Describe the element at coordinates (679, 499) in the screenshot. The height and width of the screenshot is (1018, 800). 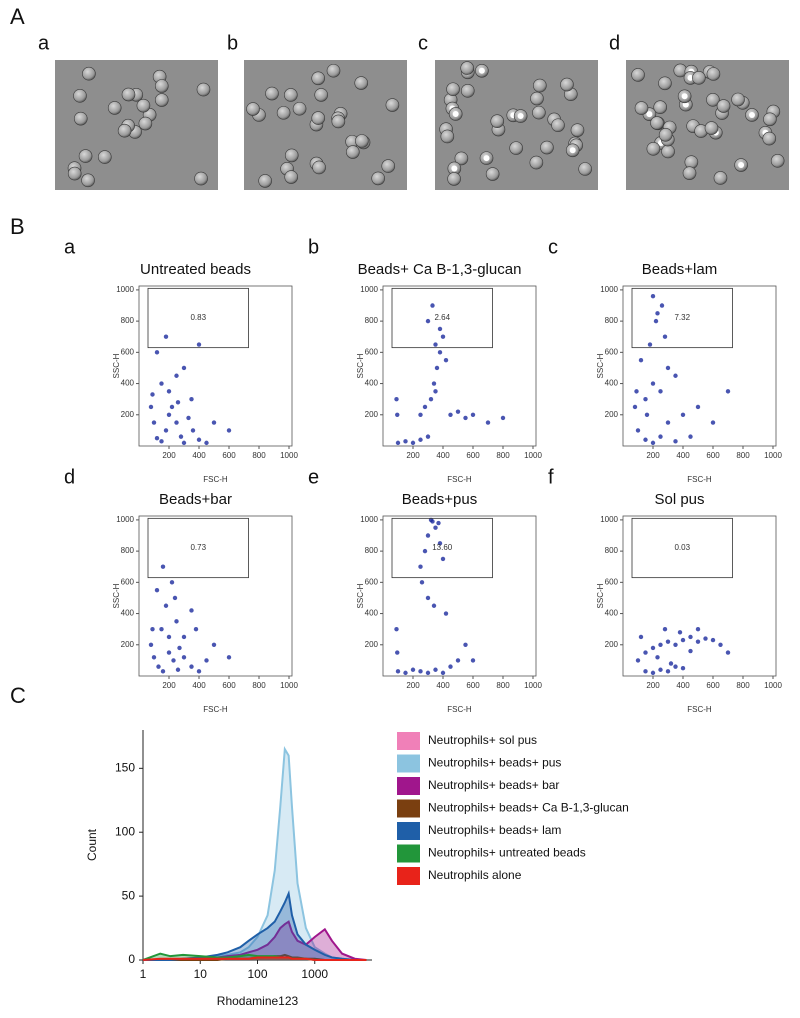
I see `chart-title: Sol pus` at that location.